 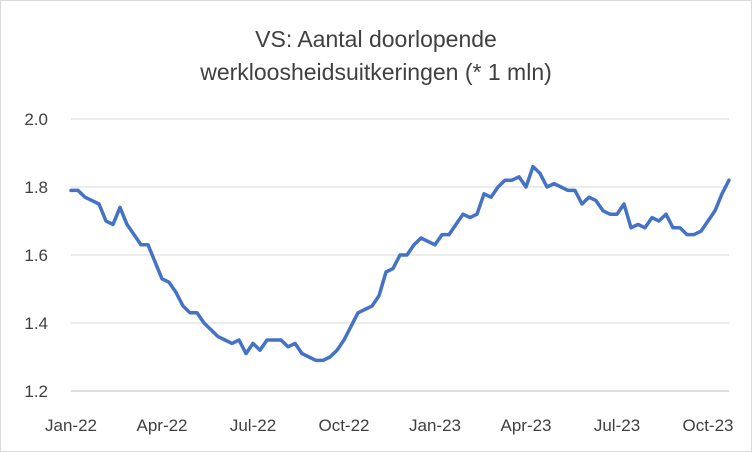 I want to click on y-tick-label: 1.4, so click(x=36, y=323).